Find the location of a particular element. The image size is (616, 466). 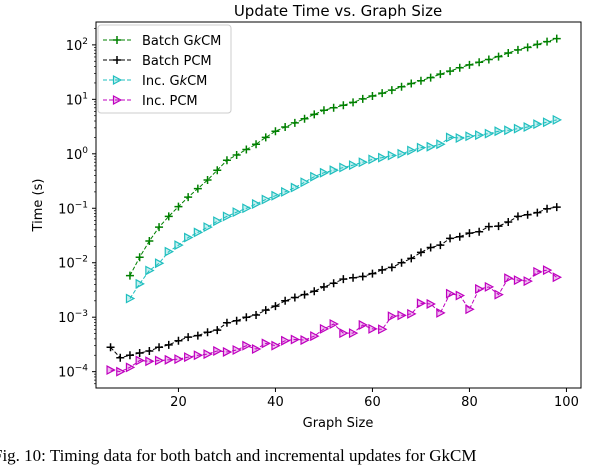

legend-box is located at coordinates (164, 69).